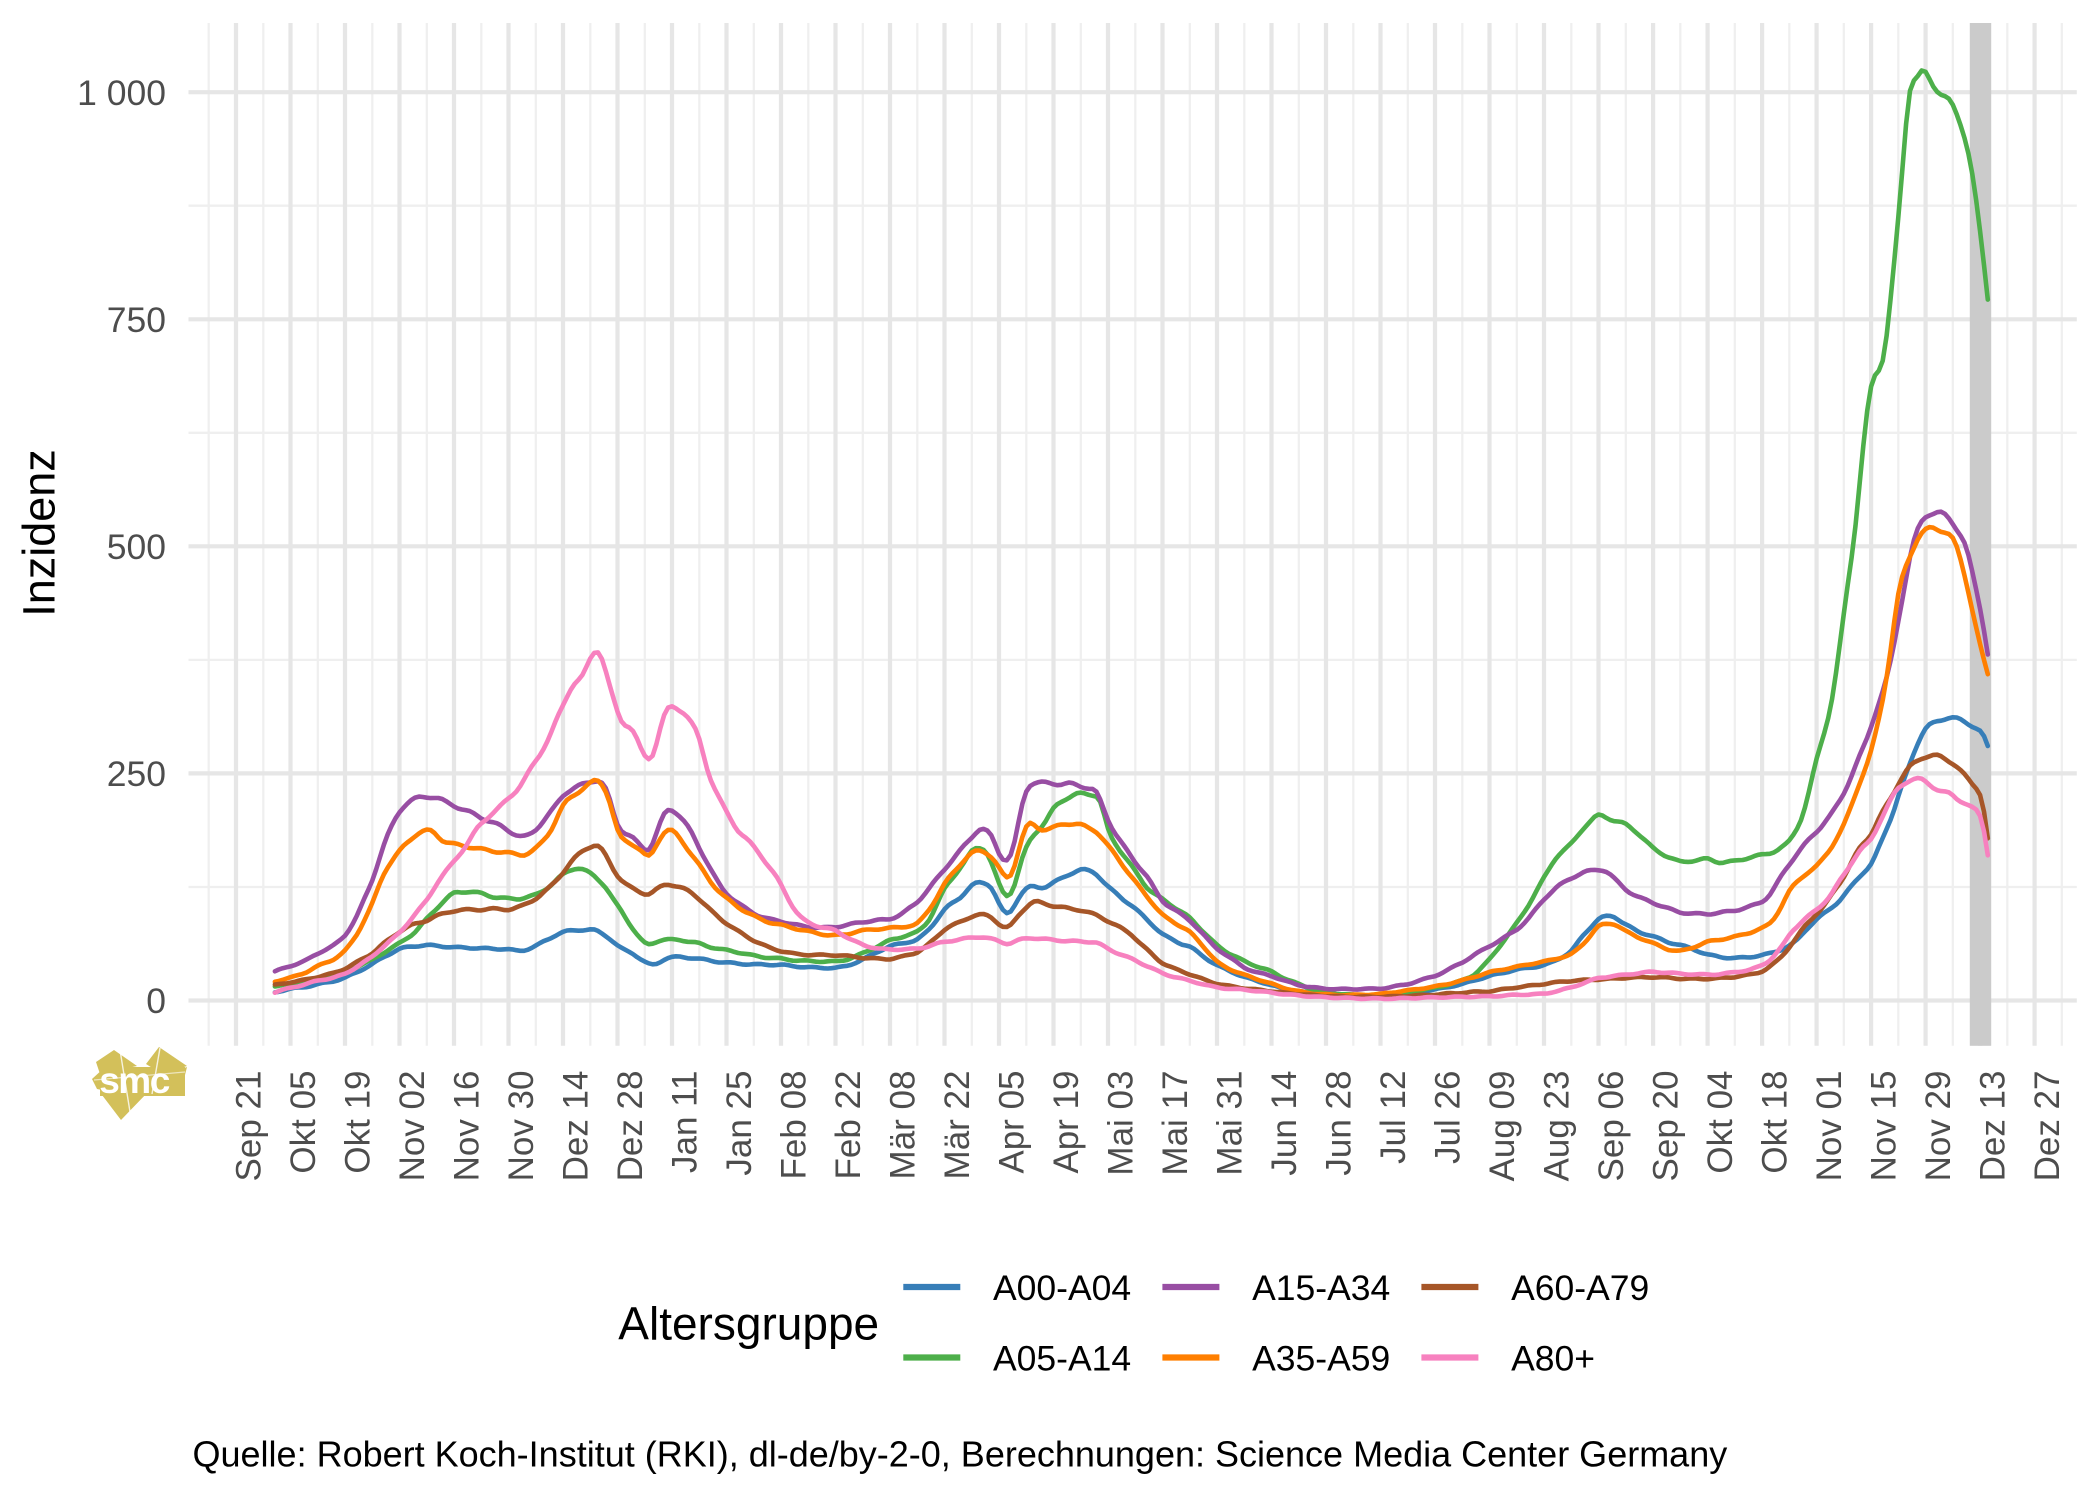  I want to click on svg-text: Okt 18, so click(1775, 1122).